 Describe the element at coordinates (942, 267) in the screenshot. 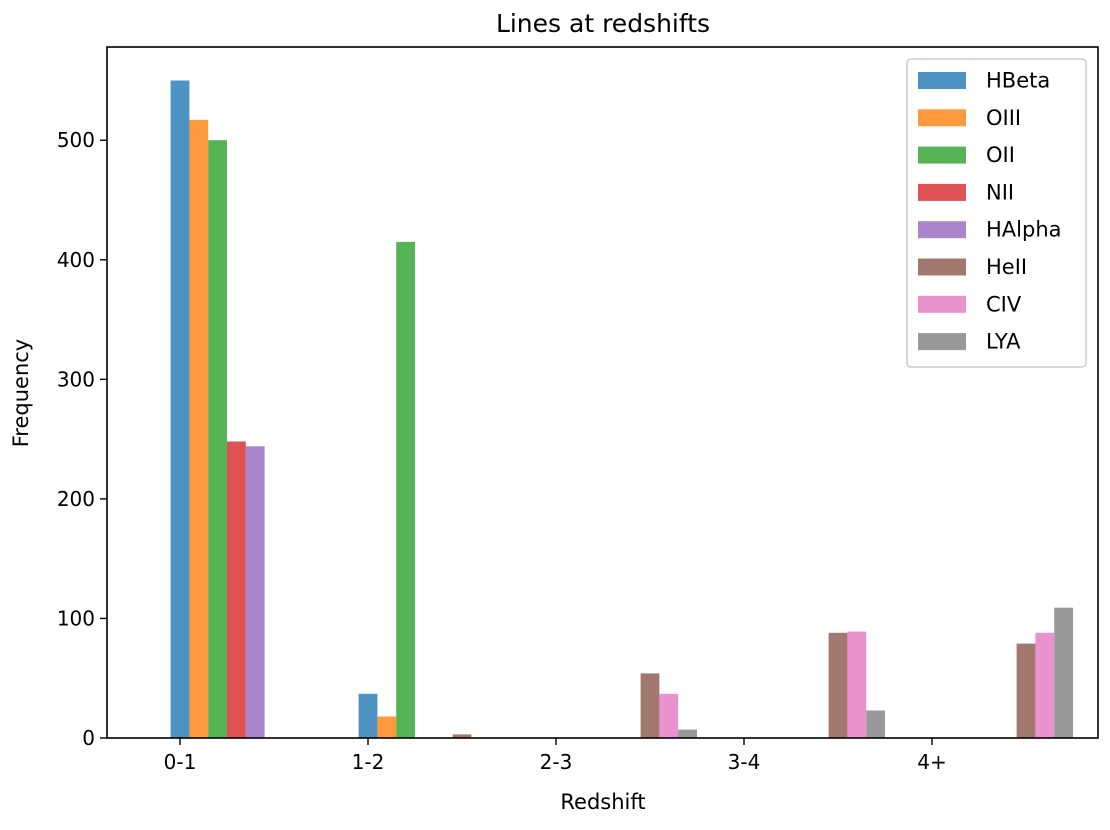

I see `legend-swatch-heii` at that location.